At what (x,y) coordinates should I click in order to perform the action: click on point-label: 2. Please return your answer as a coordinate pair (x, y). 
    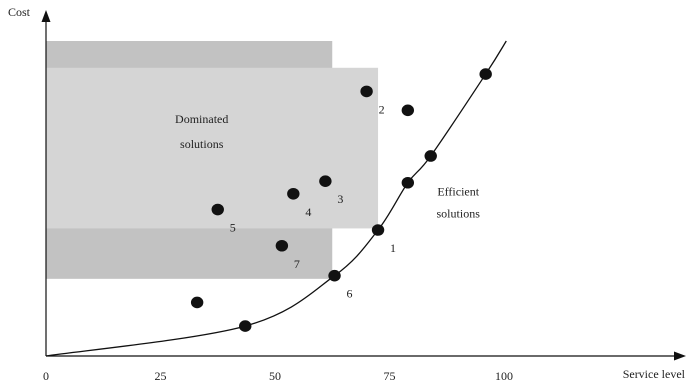
    Looking at the image, I should click on (382, 109).